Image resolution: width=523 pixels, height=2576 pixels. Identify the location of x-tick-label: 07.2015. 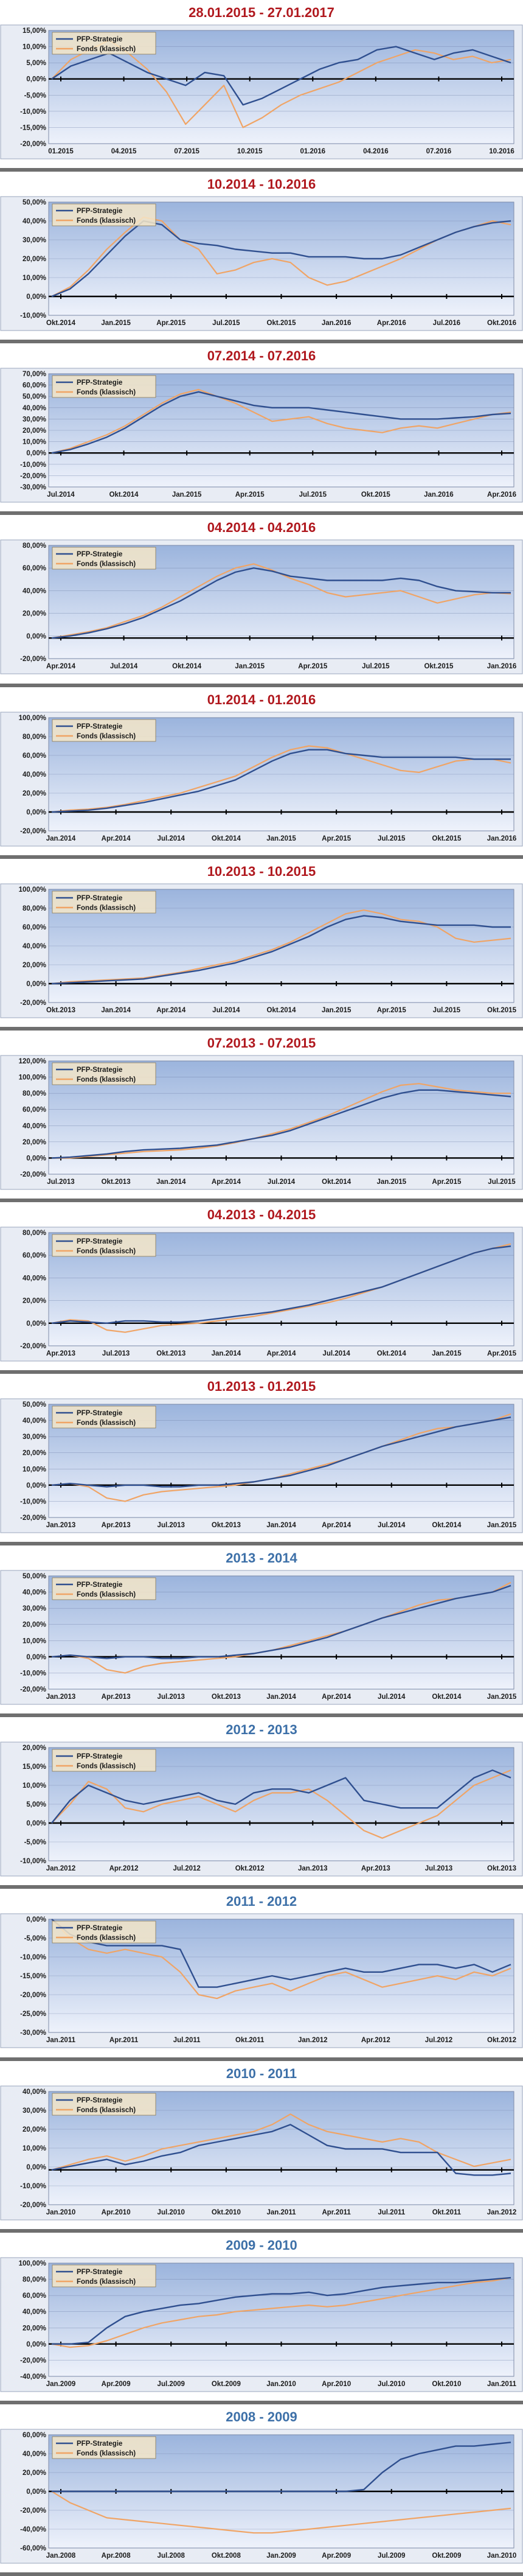
(186, 151).